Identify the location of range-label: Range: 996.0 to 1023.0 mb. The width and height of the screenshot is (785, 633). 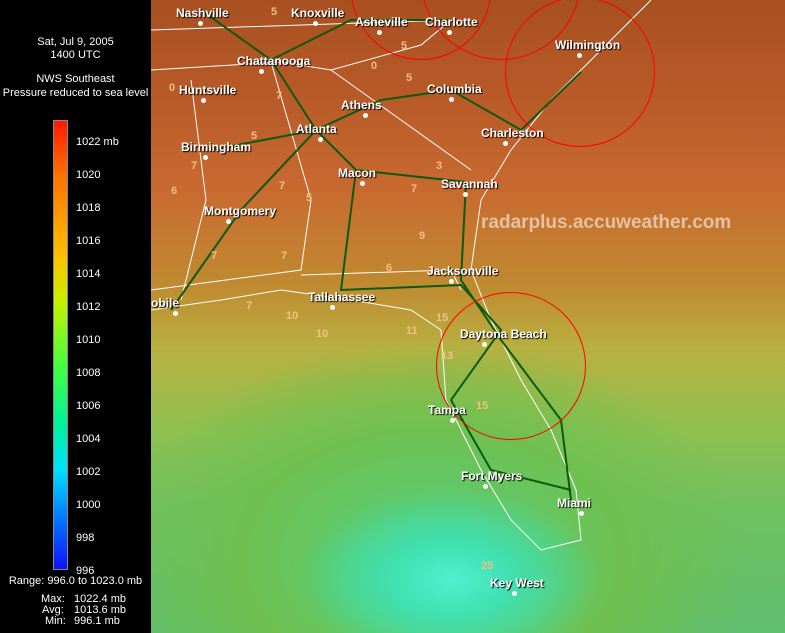
(75, 581).